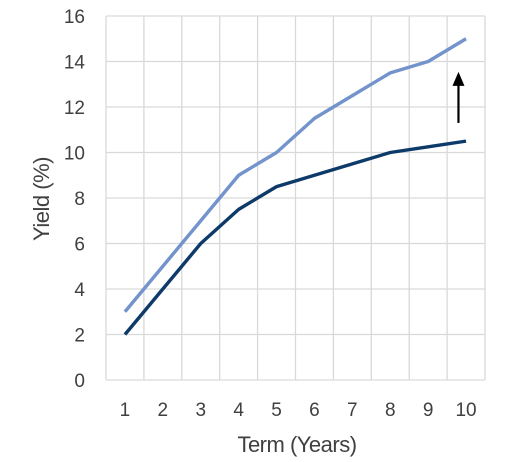  I want to click on x-tick-label: 10, so click(465, 410).